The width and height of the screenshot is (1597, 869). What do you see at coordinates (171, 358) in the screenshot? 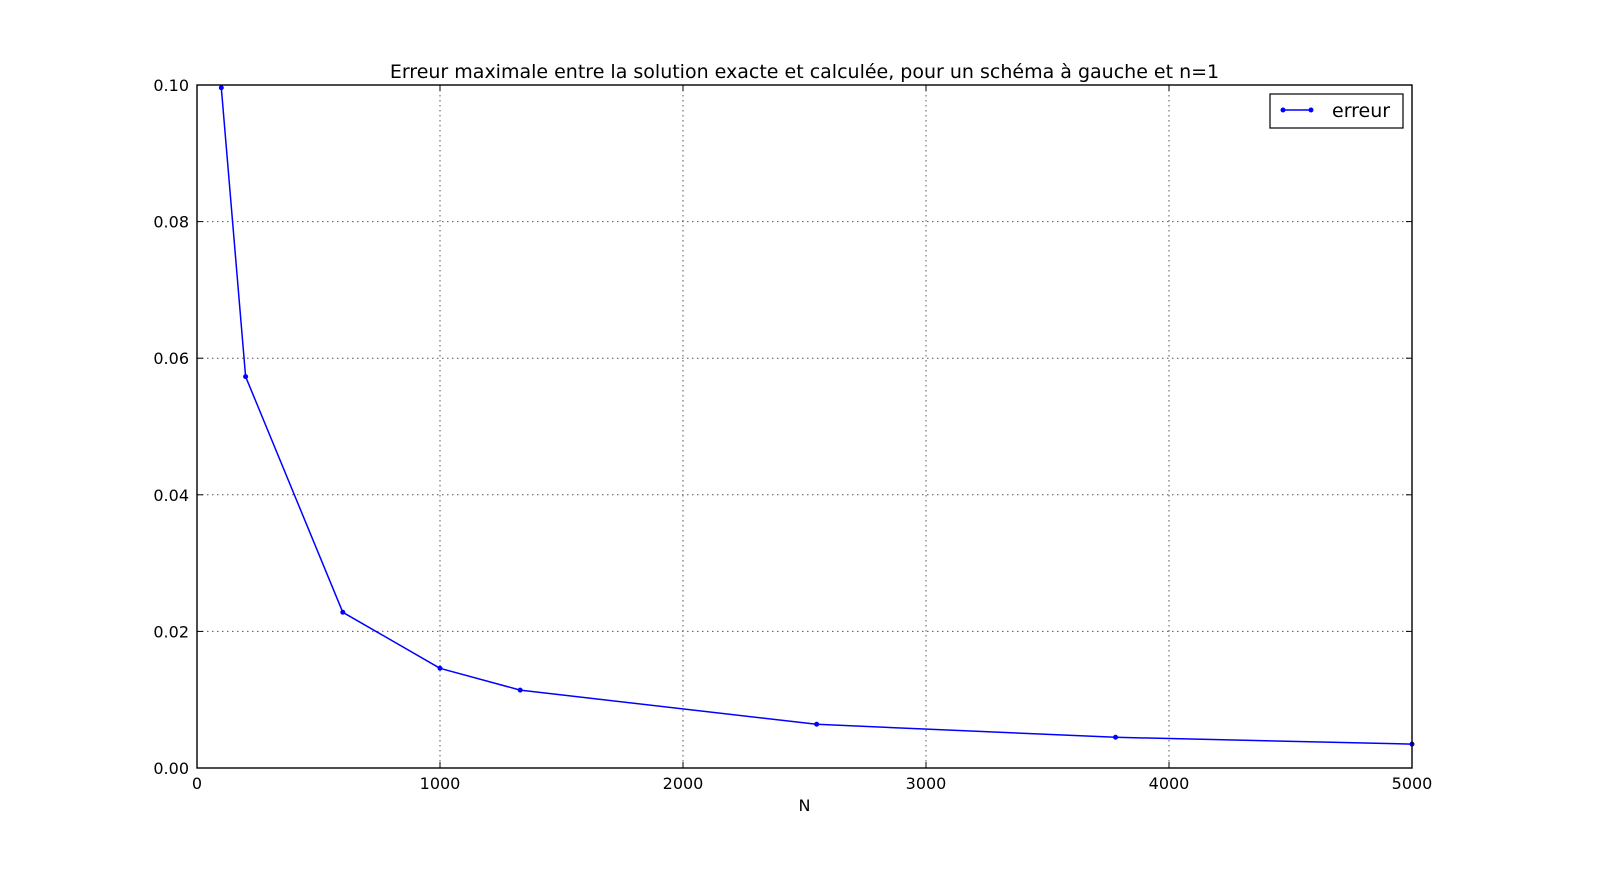
I see `y-tick-label: 0.06` at bounding box center [171, 358].